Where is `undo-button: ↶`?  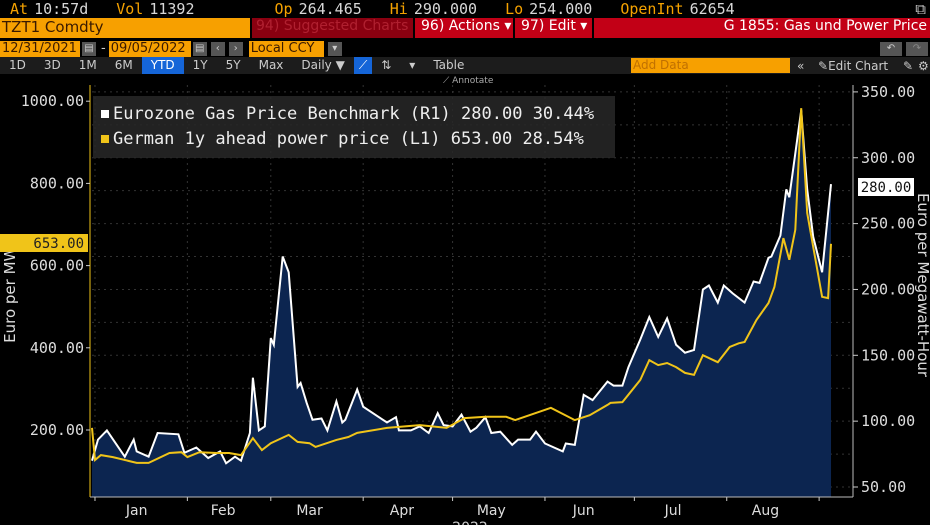 undo-button: ↶ is located at coordinates (891, 48).